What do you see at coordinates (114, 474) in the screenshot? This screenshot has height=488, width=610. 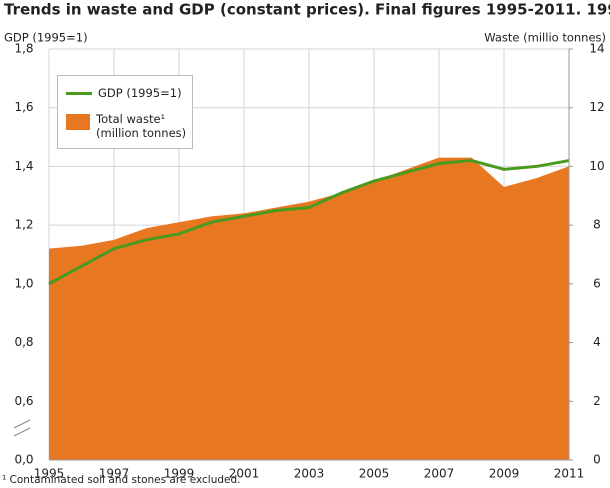 I see `x-tick-label: 1997` at bounding box center [114, 474].